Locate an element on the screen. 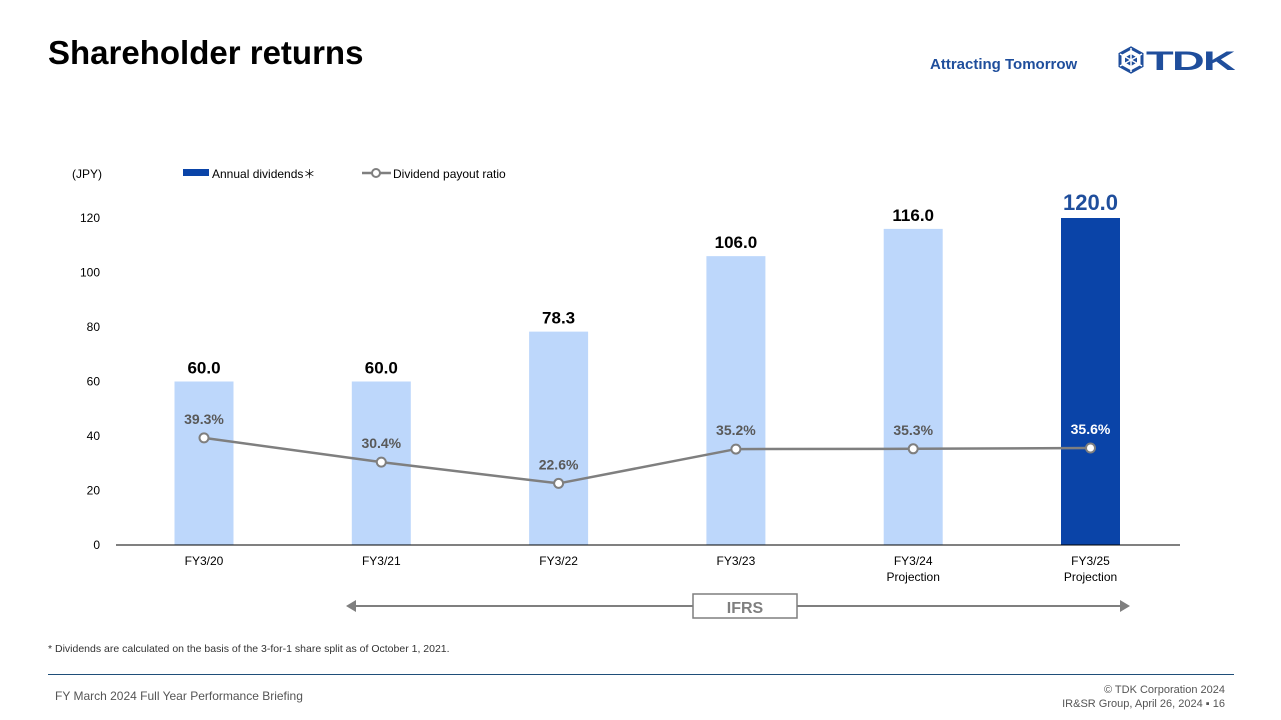  x-tick-label: FY3/23 is located at coordinates (736, 561).